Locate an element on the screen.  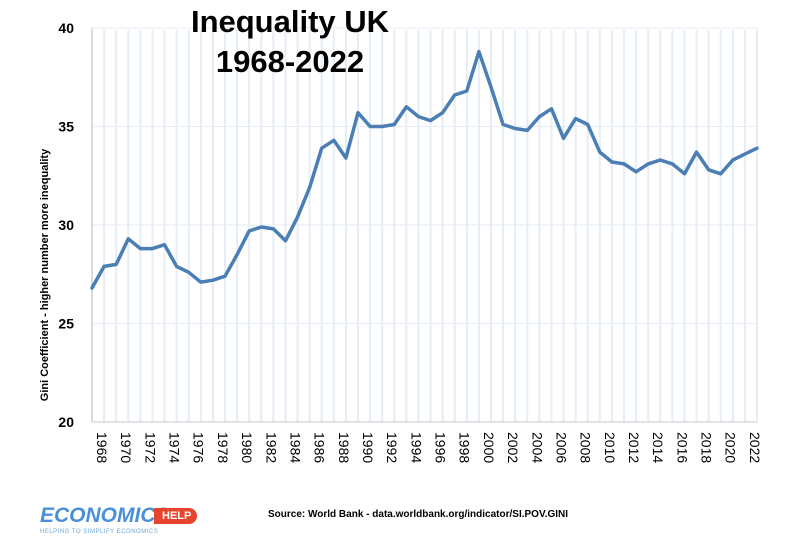
x-tick-1976: 1976 is located at coordinates (199, 447).